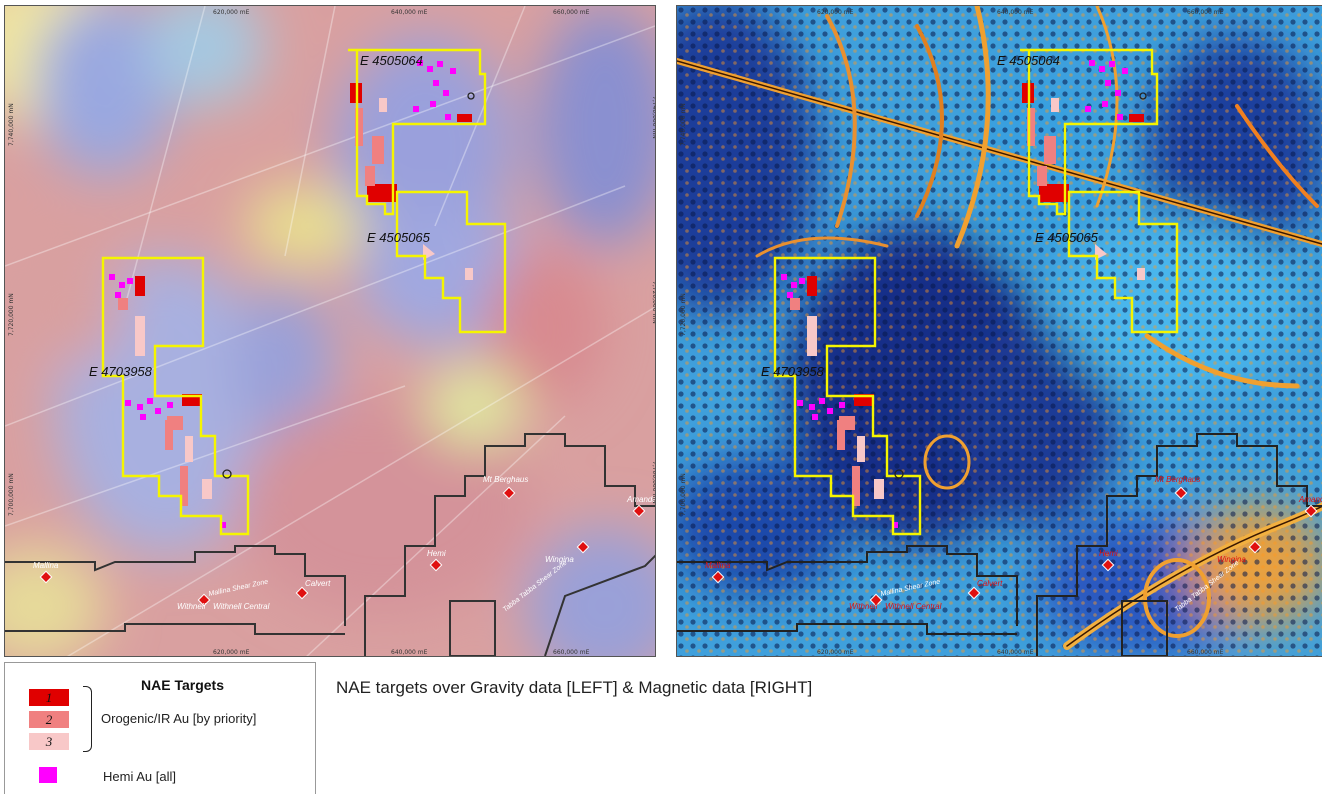 This screenshot has height=794, width=1322. Describe the element at coordinates (653, 117) in the screenshot. I see `northing-7740-right: 7,740,000 mN` at that location.